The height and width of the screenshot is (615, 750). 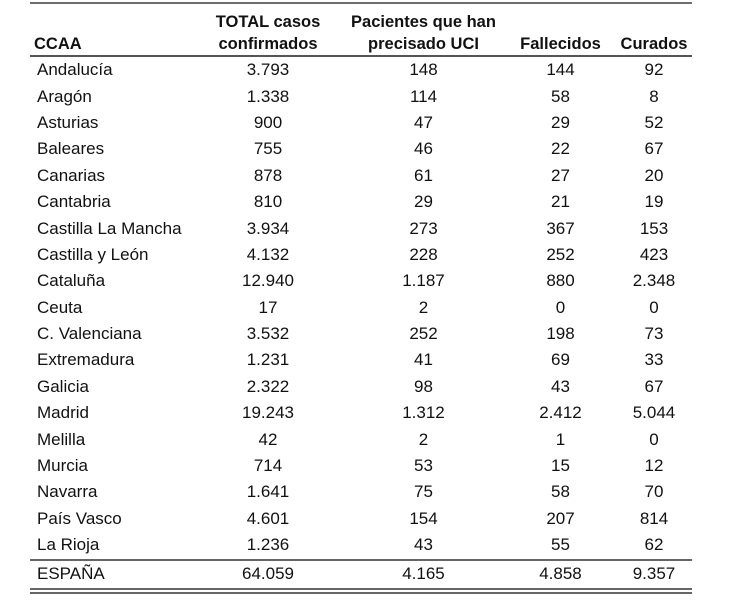 I want to click on cell-fallecidos: 22, so click(x=560, y=149).